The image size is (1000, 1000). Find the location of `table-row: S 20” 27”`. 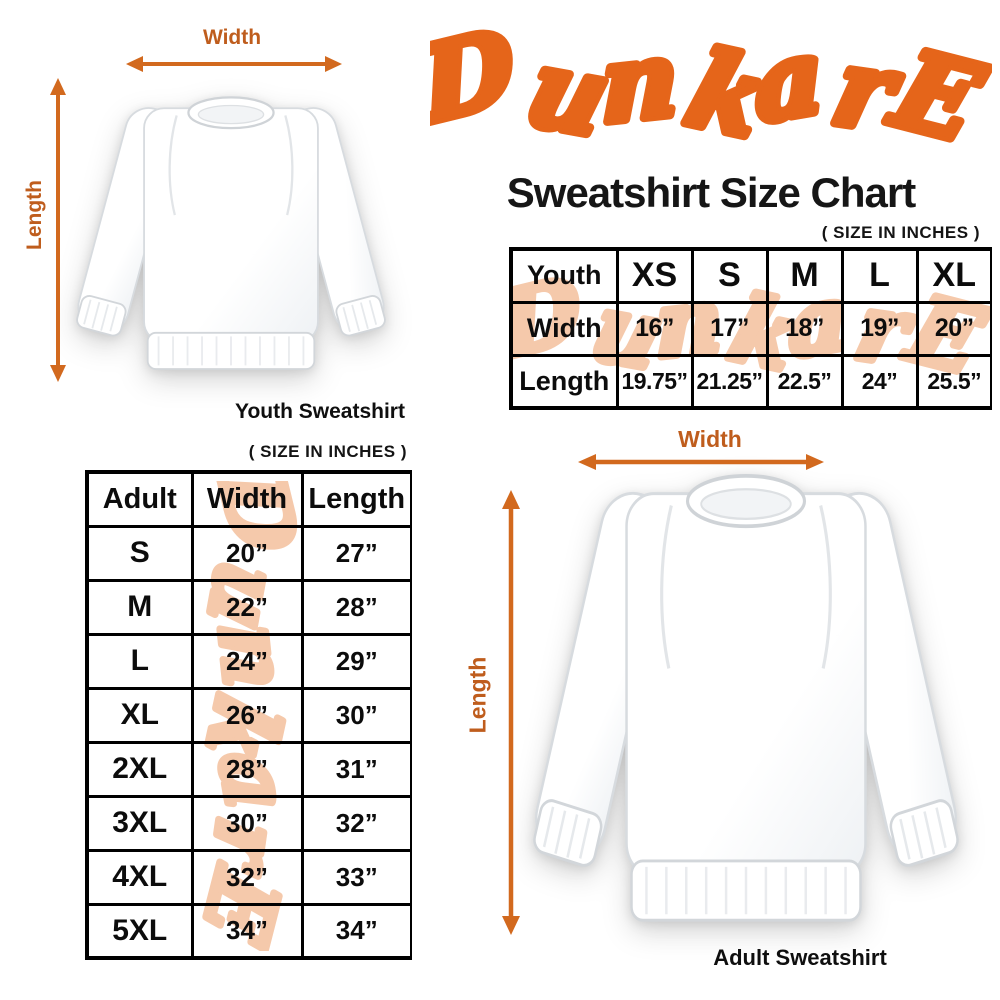

table-row: S 20” 27” is located at coordinates (248, 553).